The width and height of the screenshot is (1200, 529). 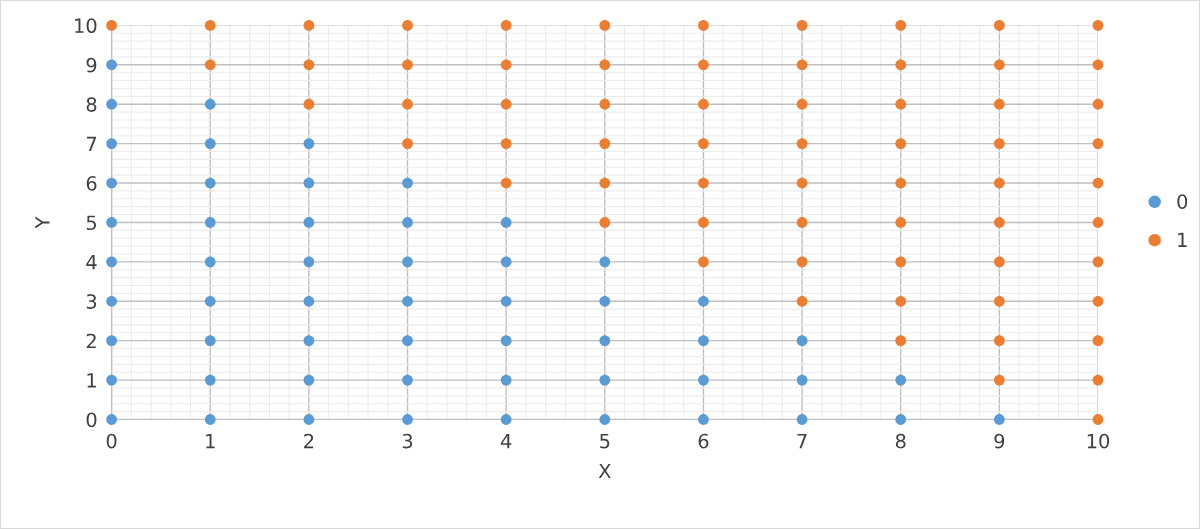 I want to click on y-tick-label: 7, so click(x=91, y=144).